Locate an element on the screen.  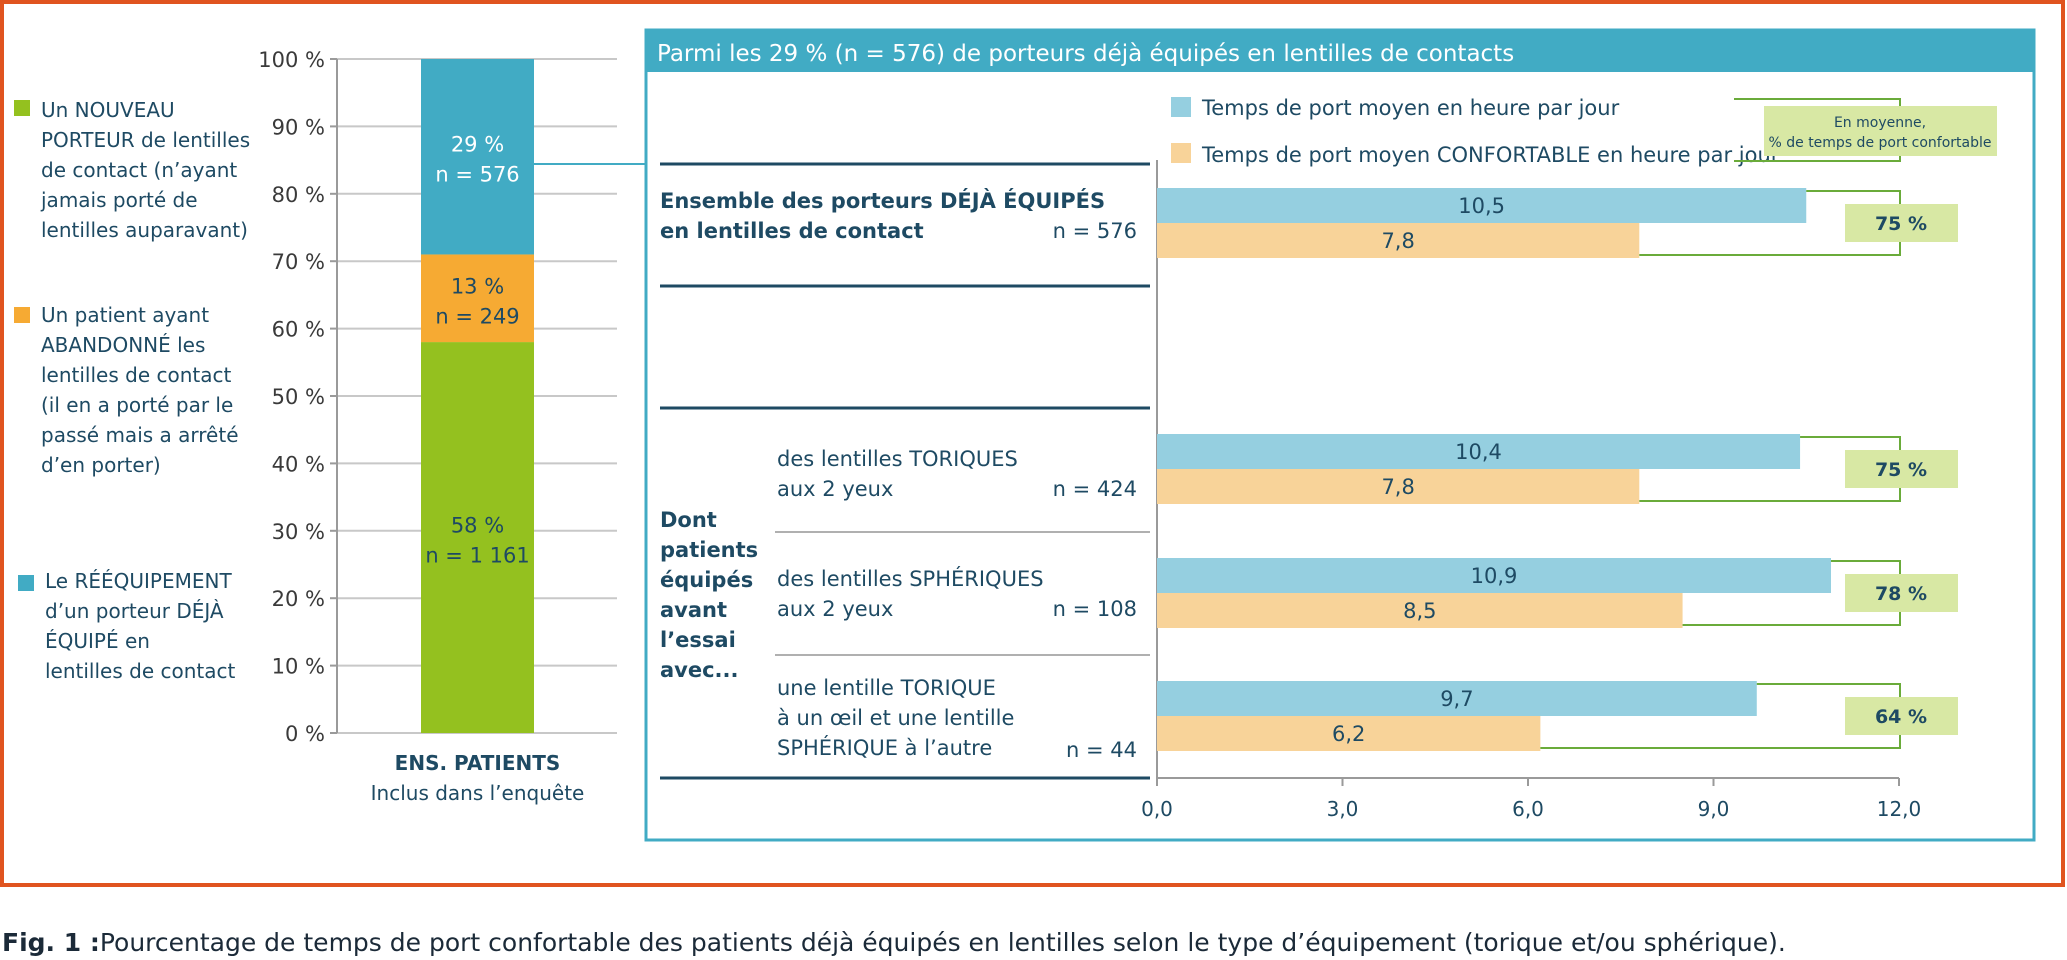
legend-label-line: passé mais a arrêté is located at coordinates (140, 435).